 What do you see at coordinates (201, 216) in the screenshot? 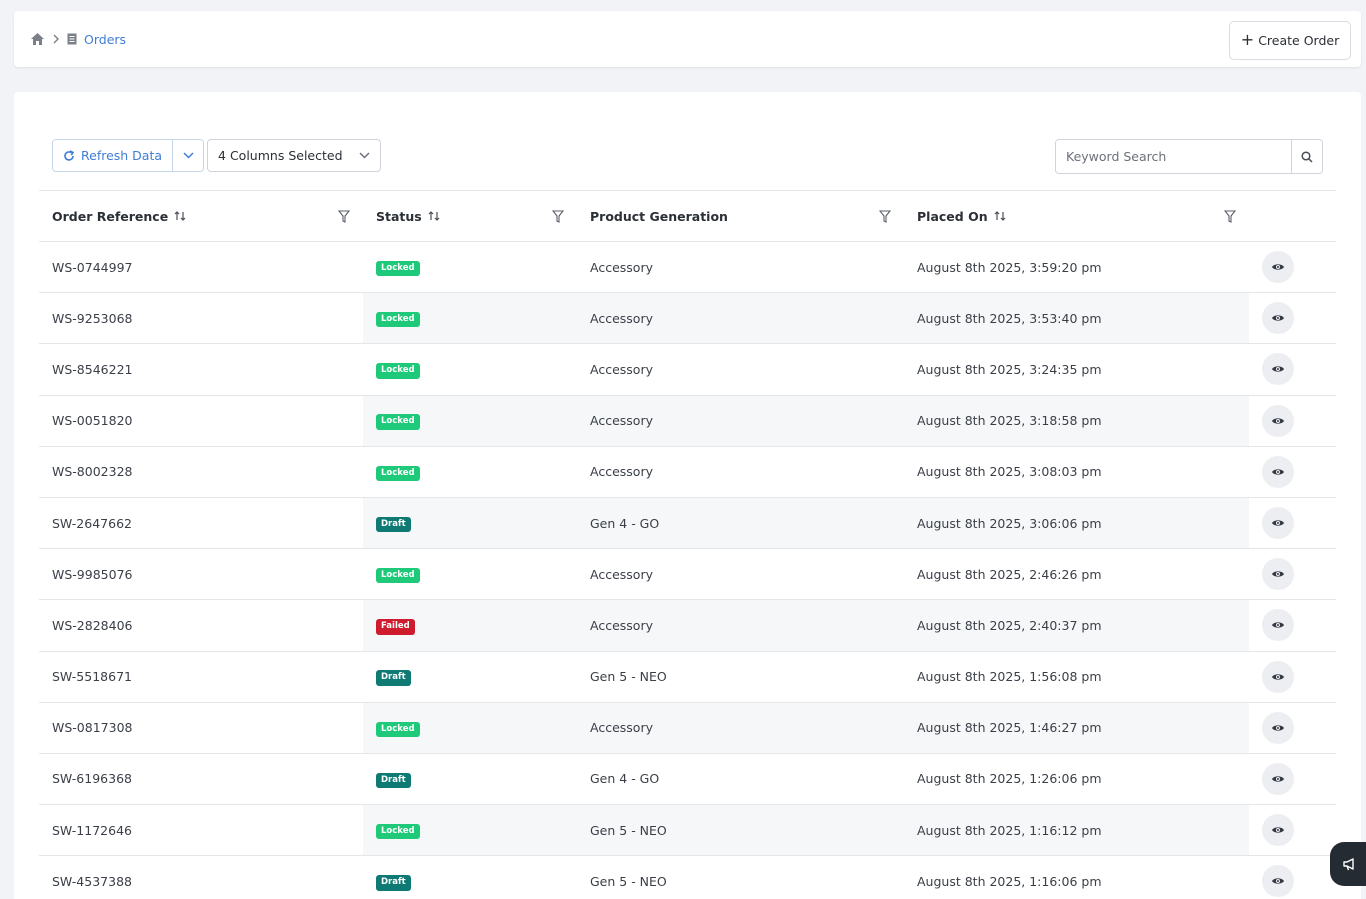
I see `column-header-order-reference: Order Reference` at bounding box center [201, 216].